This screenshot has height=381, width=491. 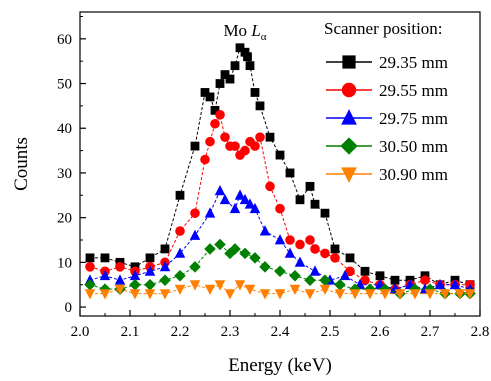 What do you see at coordinates (380, 332) in the screenshot?
I see `x-tick-label: 2.6` at bounding box center [380, 332].